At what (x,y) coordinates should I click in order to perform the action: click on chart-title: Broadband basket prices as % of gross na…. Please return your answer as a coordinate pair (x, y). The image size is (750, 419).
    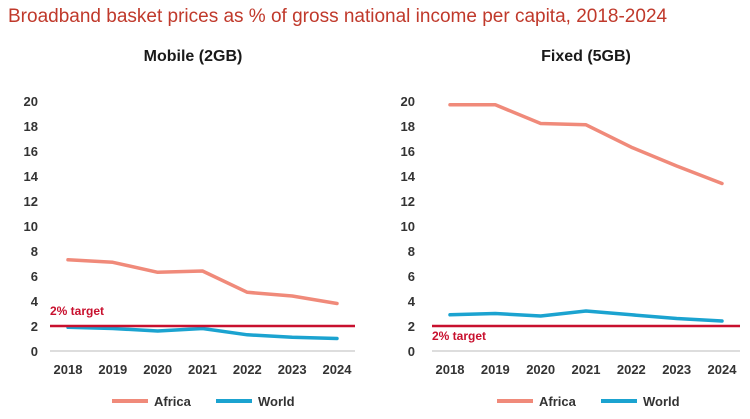
    Looking at the image, I should click on (338, 16).